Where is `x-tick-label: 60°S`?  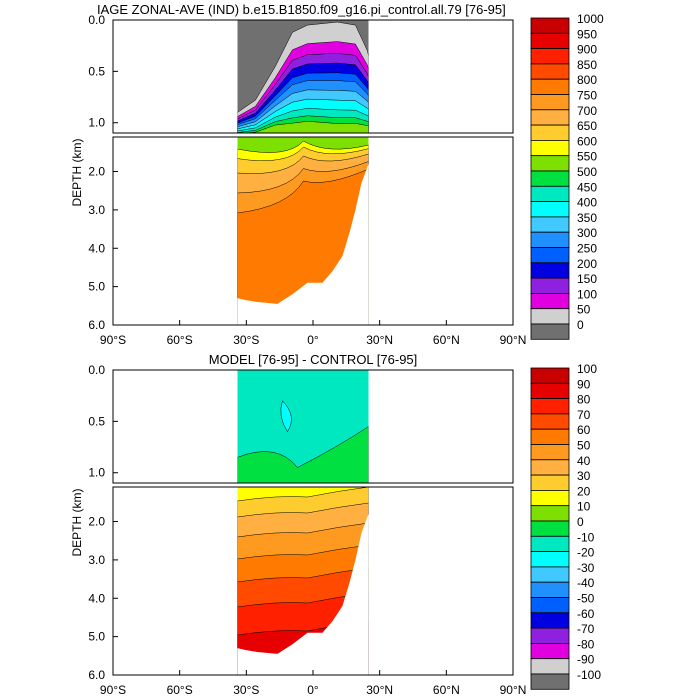 x-tick-label: 60°S is located at coordinates (180, 690).